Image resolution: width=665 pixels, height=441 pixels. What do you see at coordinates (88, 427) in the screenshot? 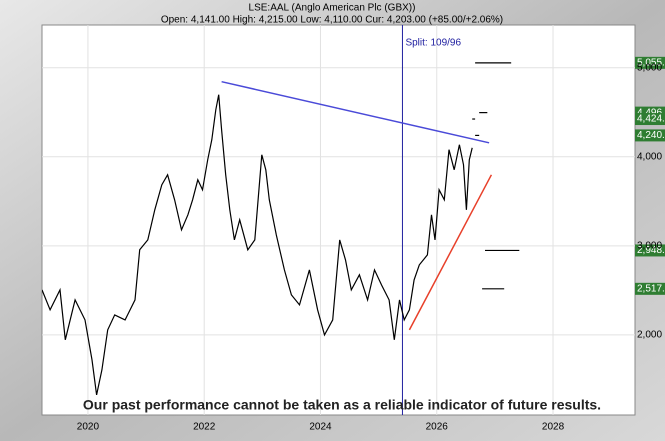
I see `x-tick-label: 2020` at bounding box center [88, 427].